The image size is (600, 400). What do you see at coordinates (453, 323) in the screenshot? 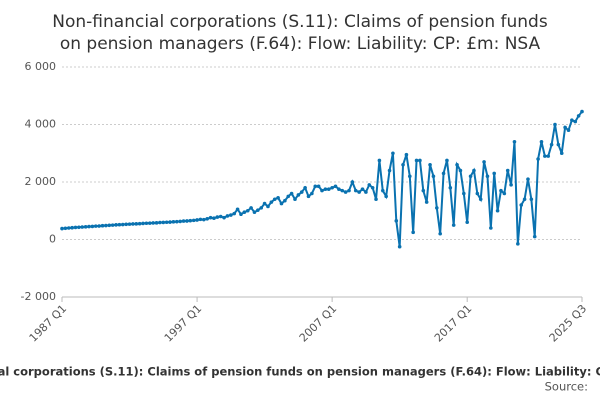
I see `x-tick-label: 2017 Q1` at bounding box center [453, 323].